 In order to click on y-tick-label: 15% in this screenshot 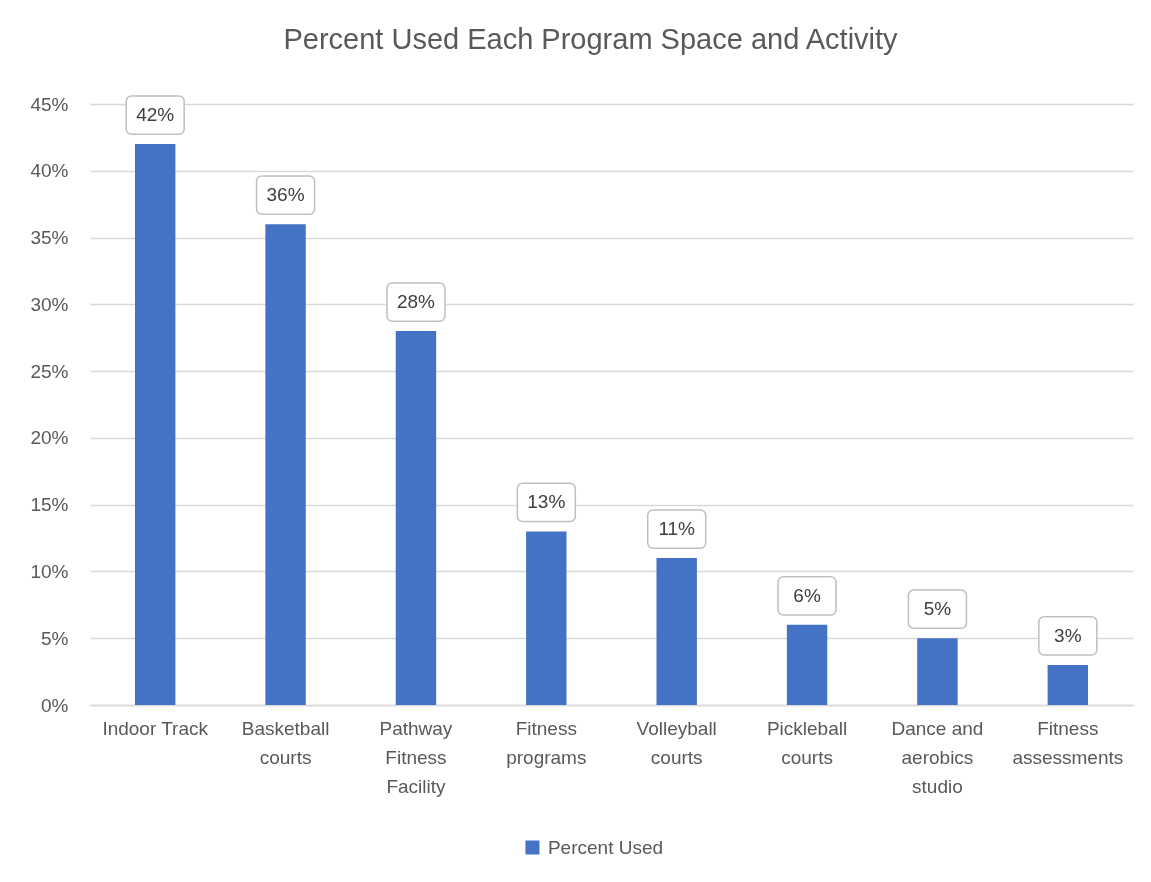, I will do `click(49, 505)`.